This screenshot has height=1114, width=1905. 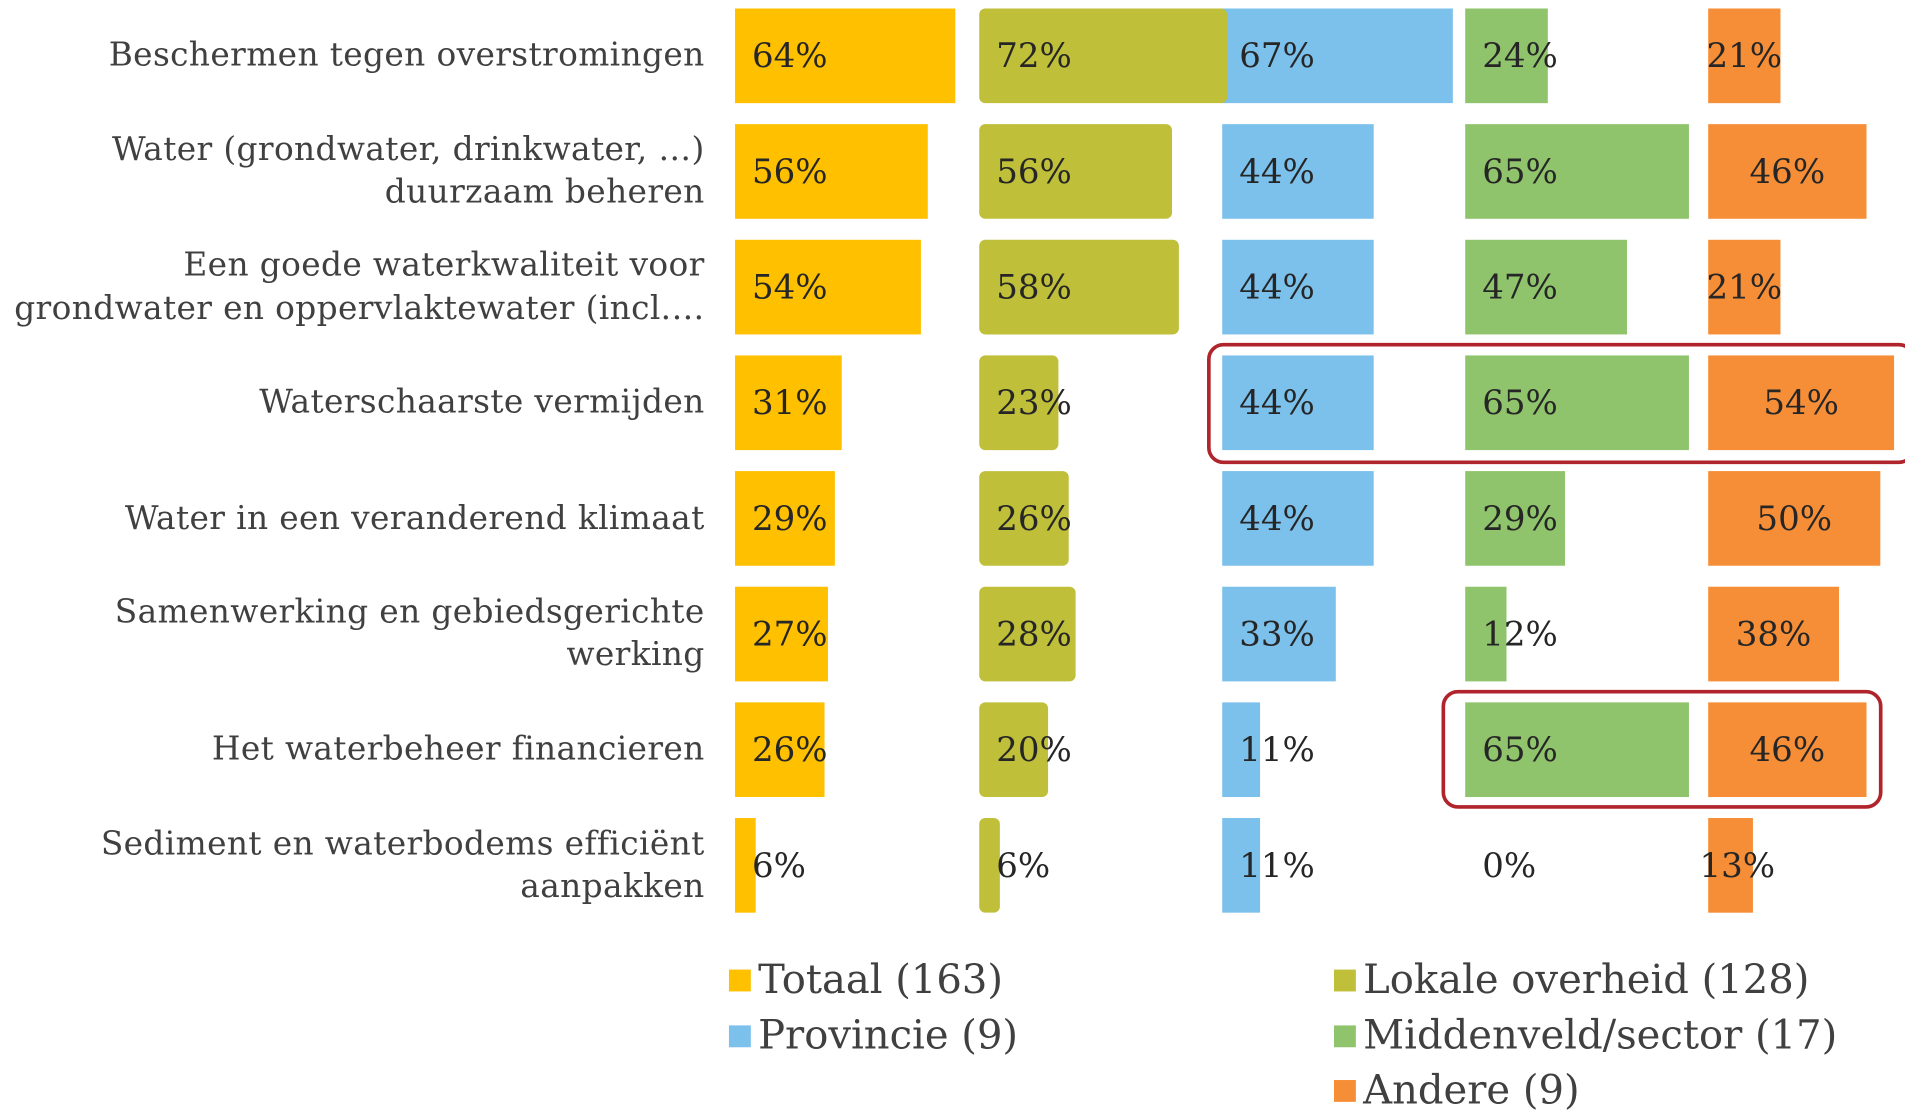 I want to click on category-label-box: Het waterbeheer financieren, so click(x=458, y=749).